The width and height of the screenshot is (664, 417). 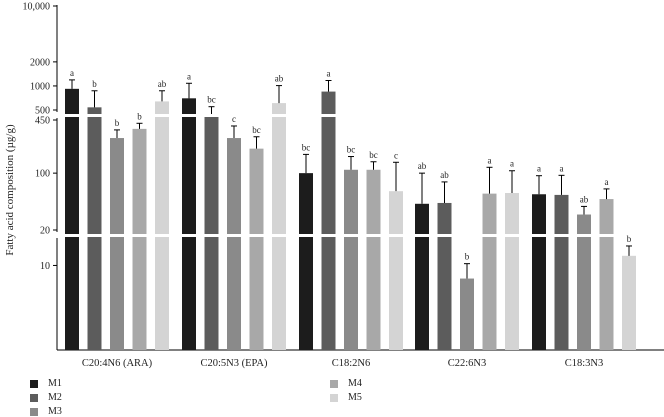 What do you see at coordinates (467, 363) in the screenshot?
I see `x-tick-label: C22:6N3` at bounding box center [467, 363].